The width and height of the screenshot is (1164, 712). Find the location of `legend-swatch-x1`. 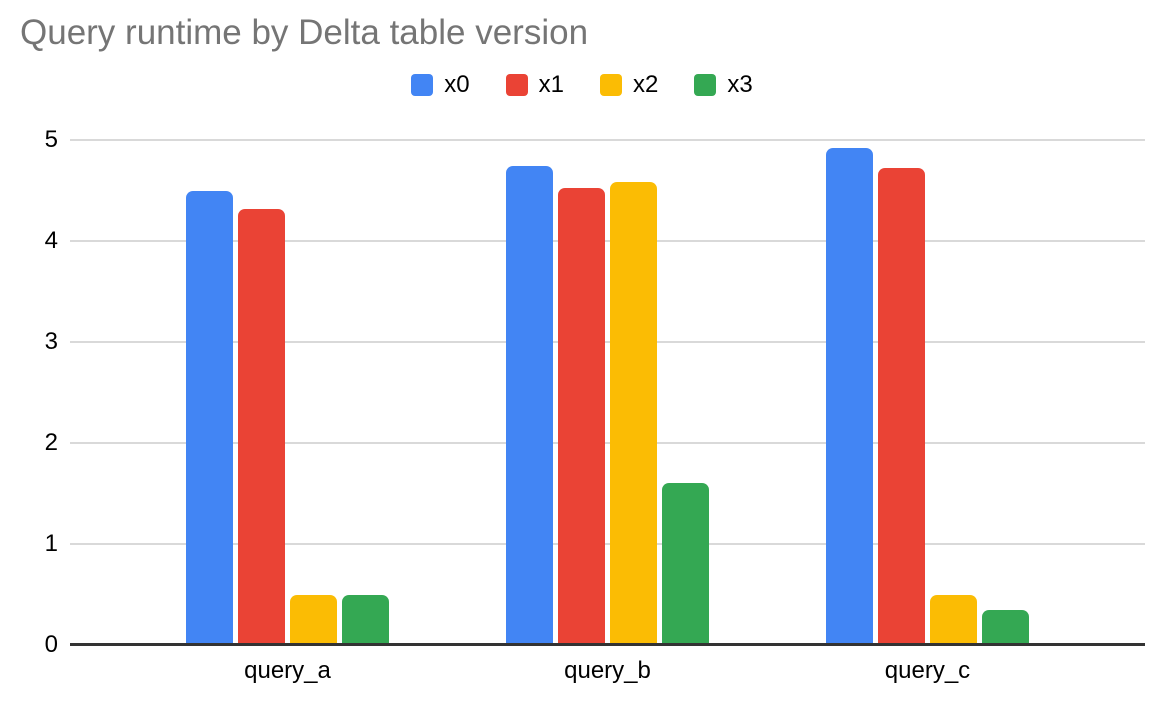

legend-swatch-x1 is located at coordinates (516, 85).